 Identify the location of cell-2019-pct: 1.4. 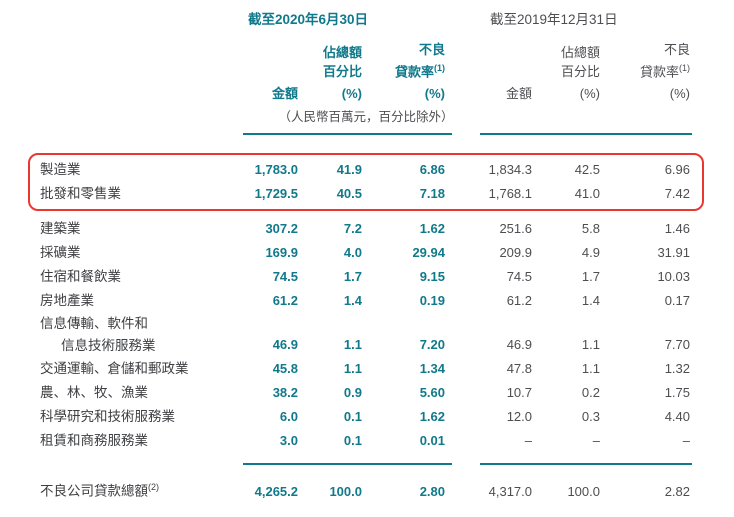
(590, 301).